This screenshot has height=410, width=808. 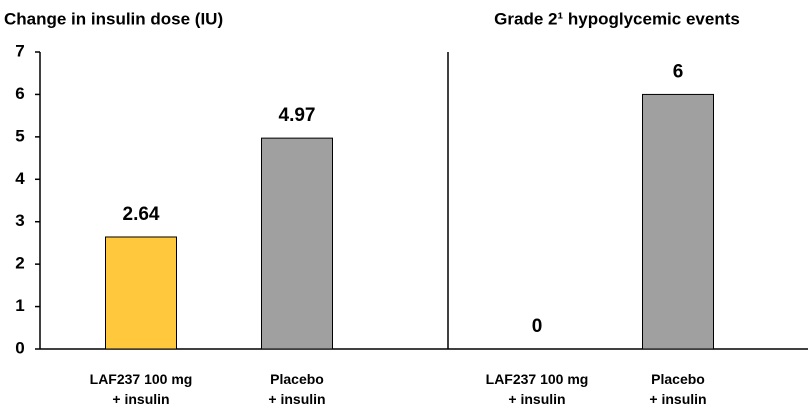 What do you see at coordinates (19, 347) in the screenshot?
I see `y-tick-label: 0` at bounding box center [19, 347].